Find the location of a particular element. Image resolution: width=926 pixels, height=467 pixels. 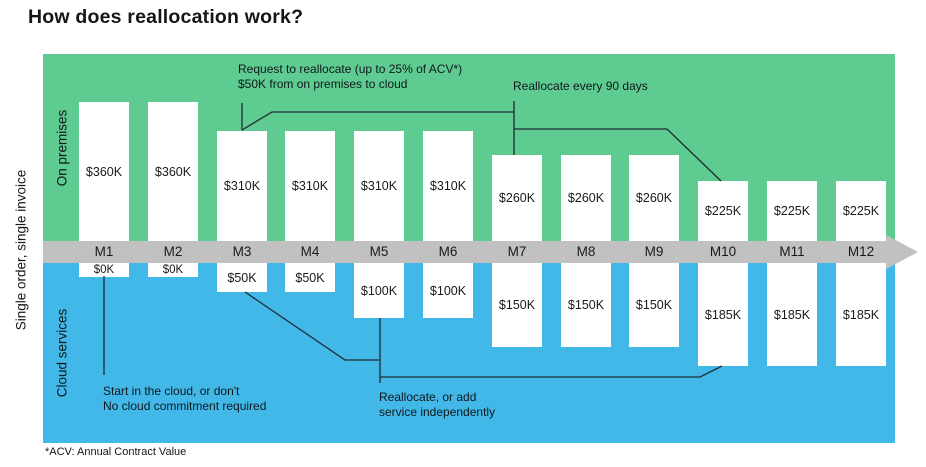

month-label: M5 is located at coordinates (379, 251).